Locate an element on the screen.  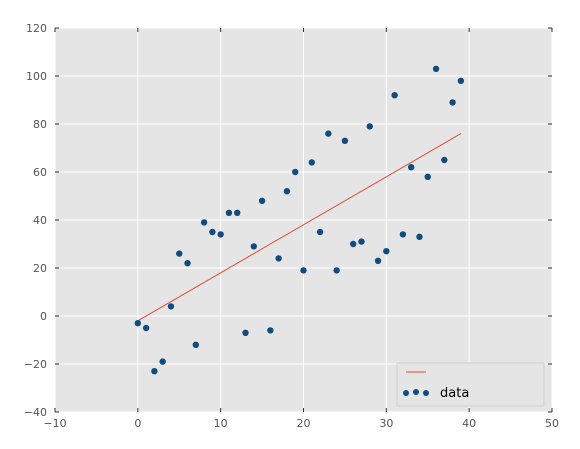
legend-data-label: data is located at coordinates (454, 393).